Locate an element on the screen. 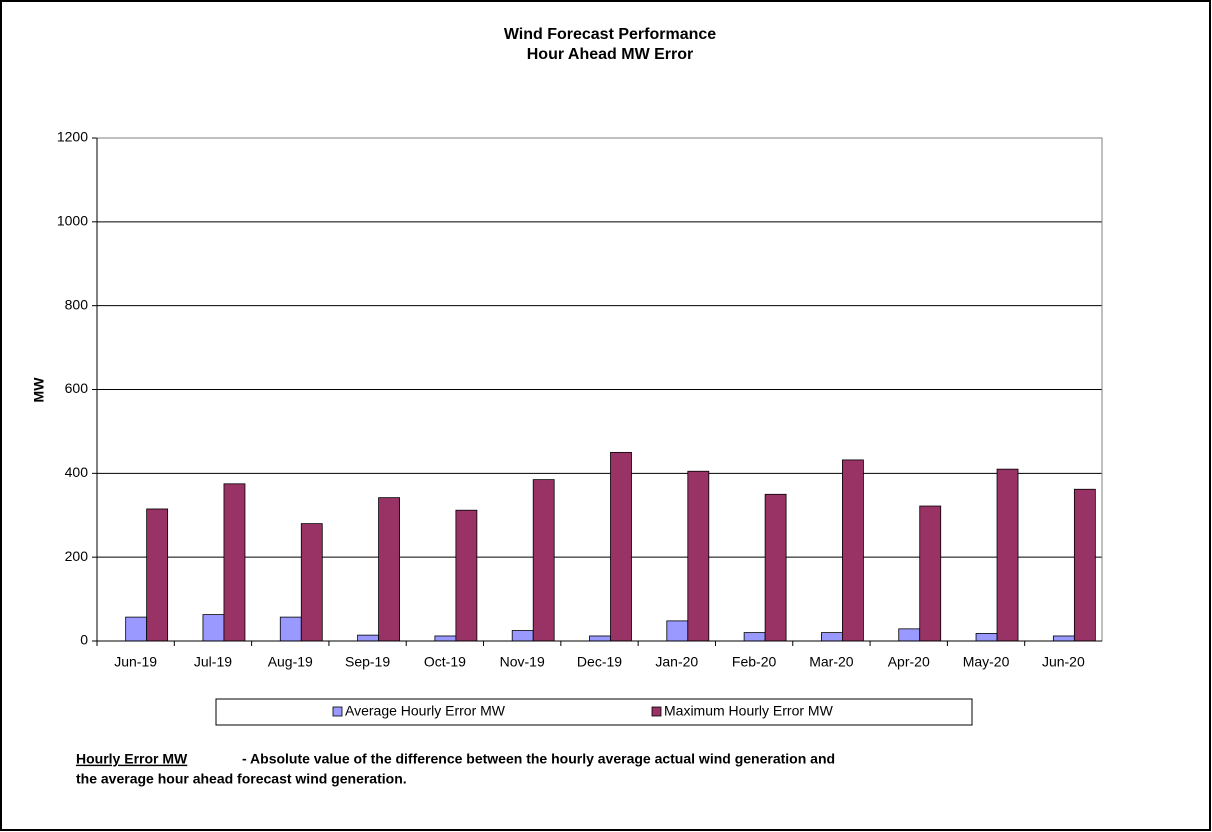 The width and height of the screenshot is (1212, 832). x-tick-label: Apr-20 is located at coordinates (909, 662).